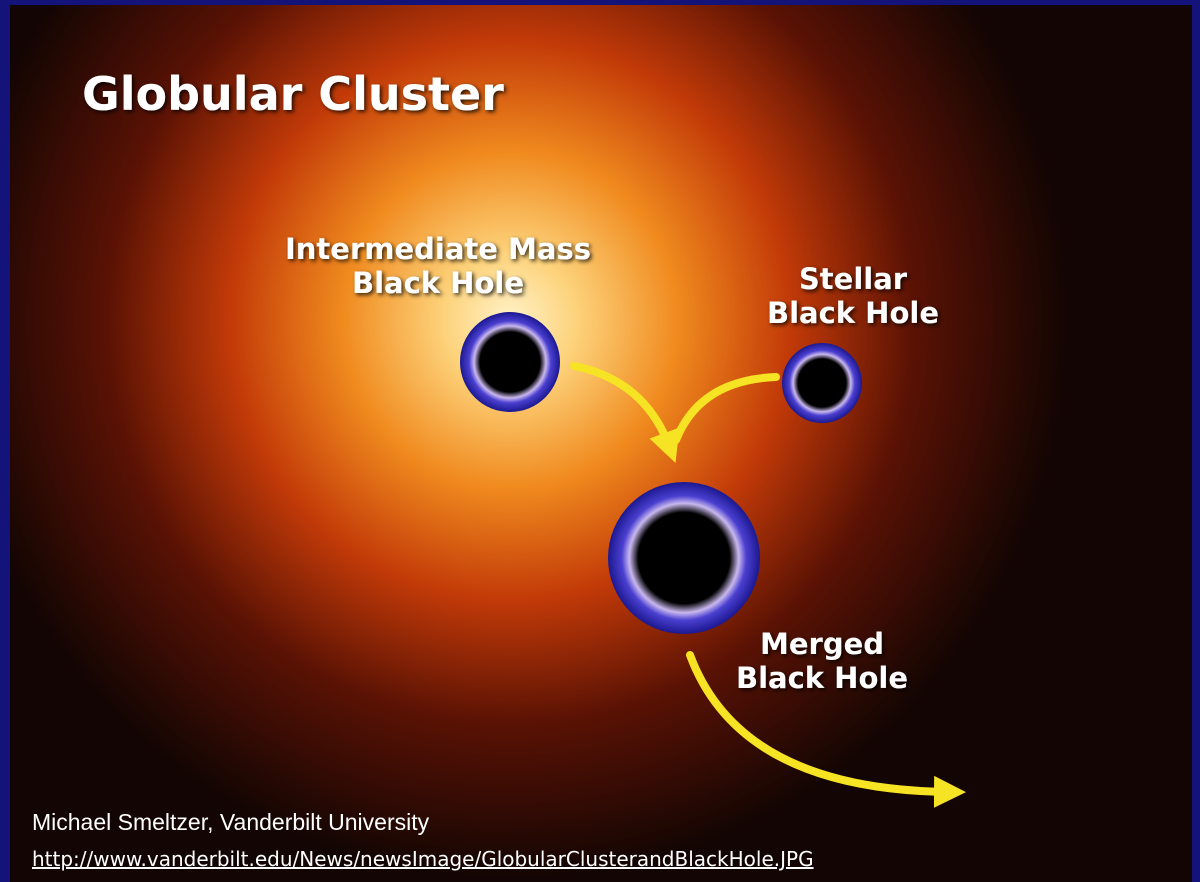 The height and width of the screenshot is (882, 1200). Describe the element at coordinates (853, 279) in the screenshot. I see `label: Stellar` at that location.